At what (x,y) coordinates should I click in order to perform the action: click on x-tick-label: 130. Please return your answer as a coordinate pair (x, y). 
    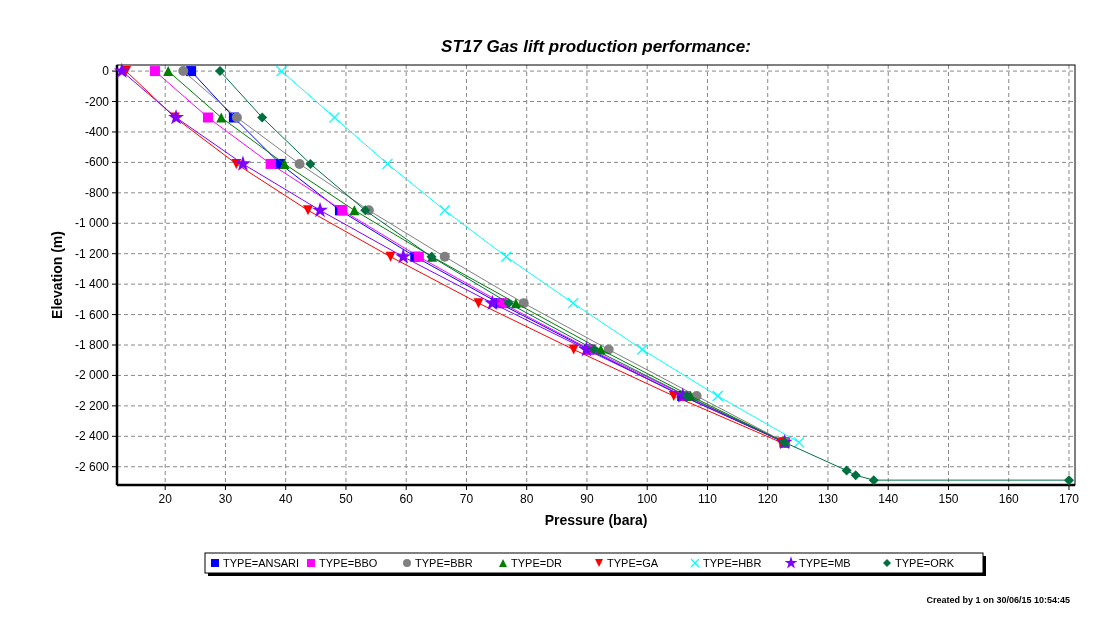
    Looking at the image, I should click on (828, 499).